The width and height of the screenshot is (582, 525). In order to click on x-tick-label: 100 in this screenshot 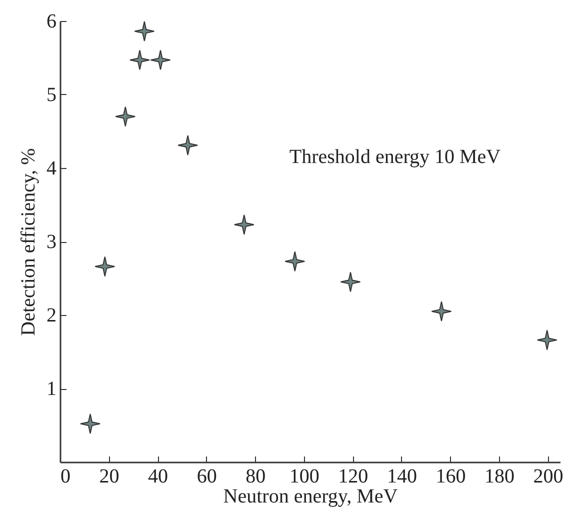, I will do `click(304, 477)`.